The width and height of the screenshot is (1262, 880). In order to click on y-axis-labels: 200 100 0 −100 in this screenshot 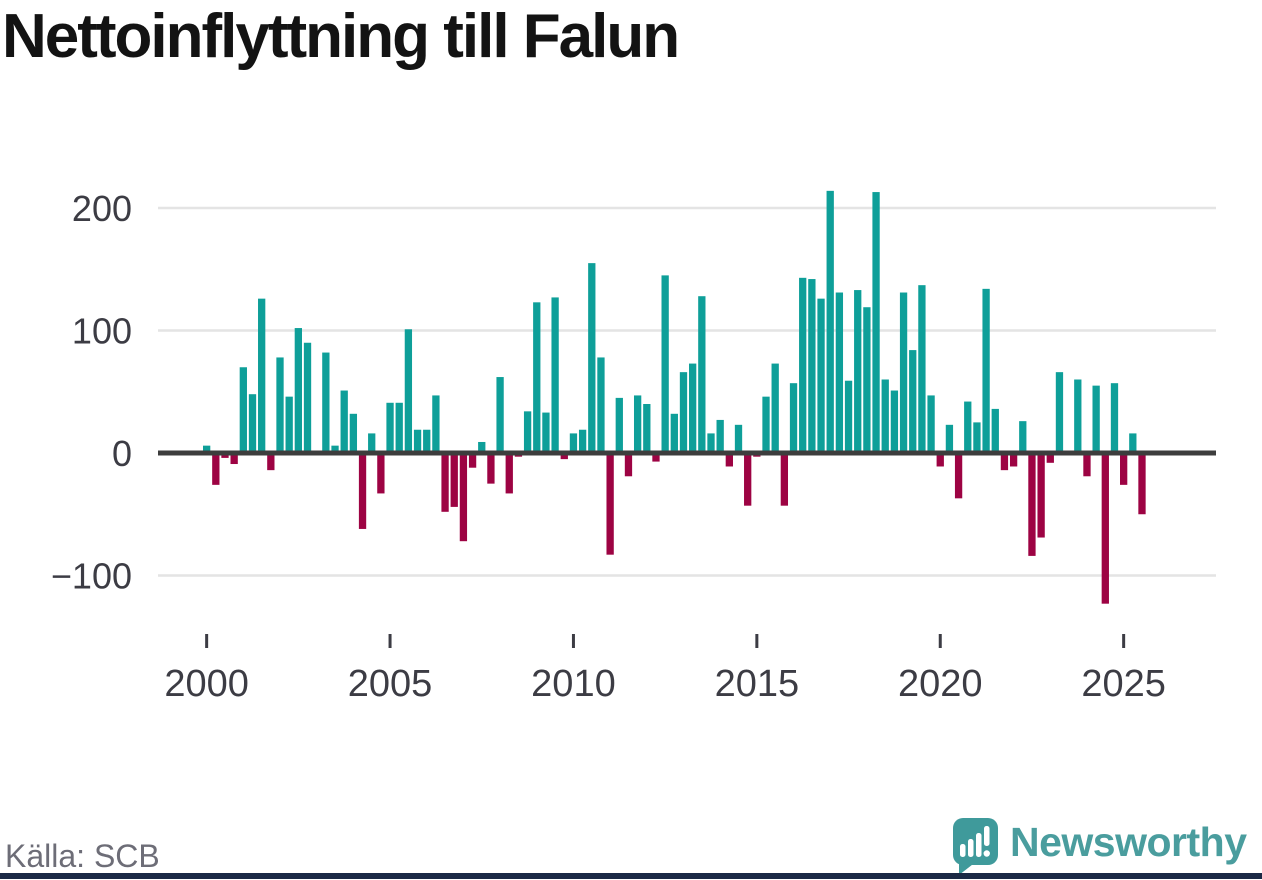, I will do `click(91, 392)`.